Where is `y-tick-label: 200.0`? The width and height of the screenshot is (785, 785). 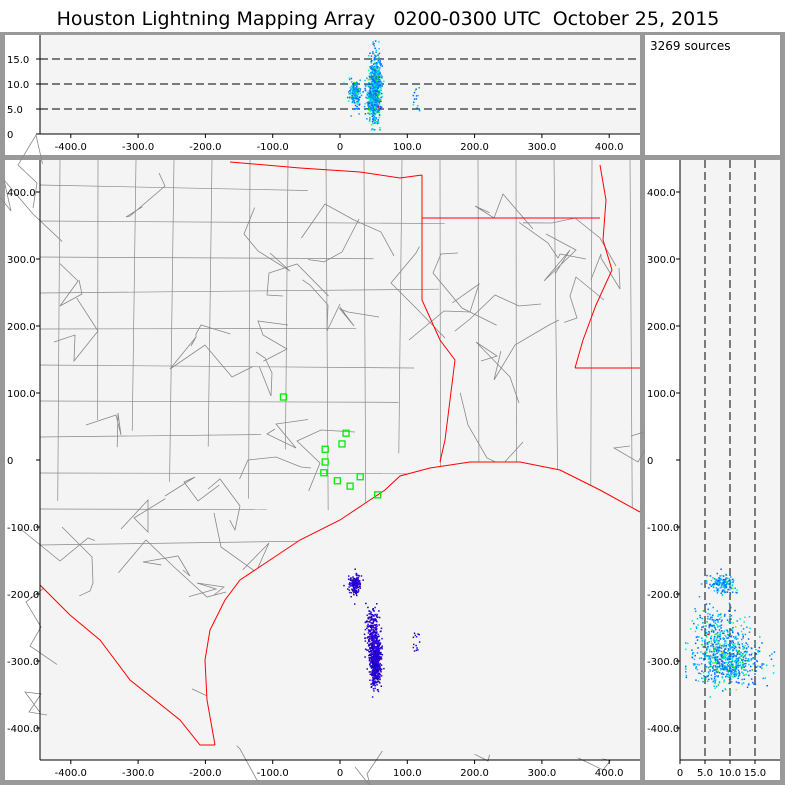
y-tick-label: 200.0 is located at coordinates (21, 327).